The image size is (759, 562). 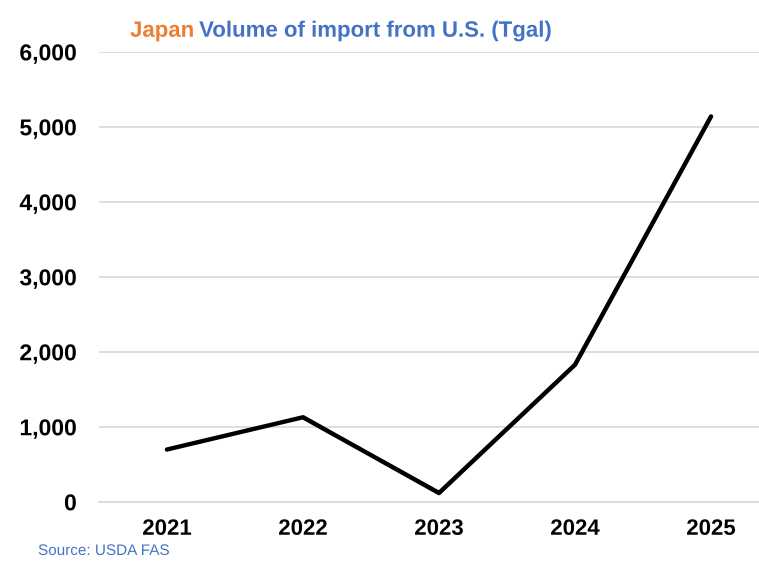 What do you see at coordinates (439, 527) in the screenshot?
I see `x-tick-label: 2023` at bounding box center [439, 527].